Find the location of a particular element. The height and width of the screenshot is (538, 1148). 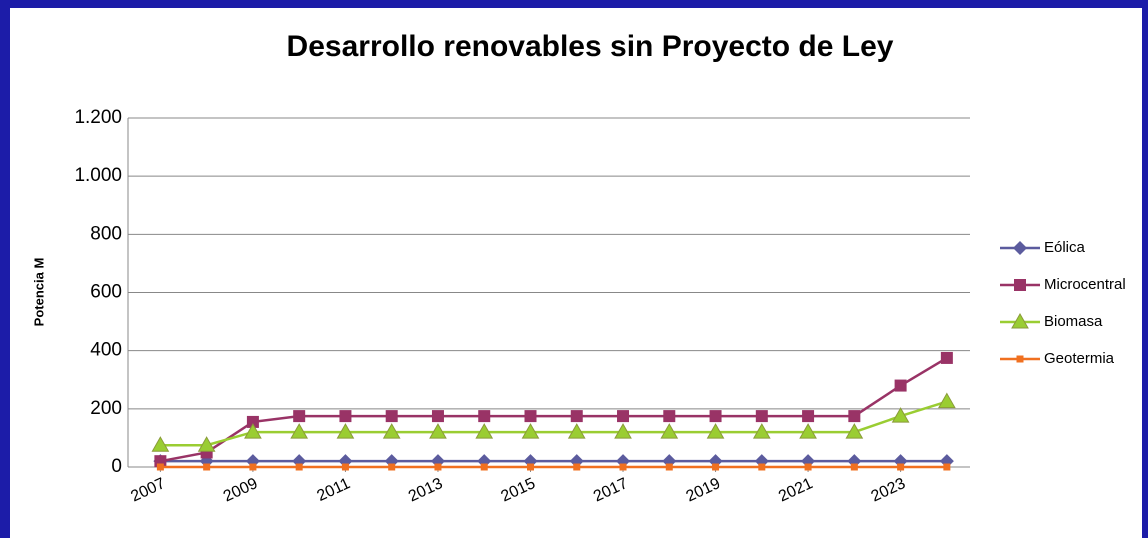

y-tick-label: 0 is located at coordinates (116, 466).